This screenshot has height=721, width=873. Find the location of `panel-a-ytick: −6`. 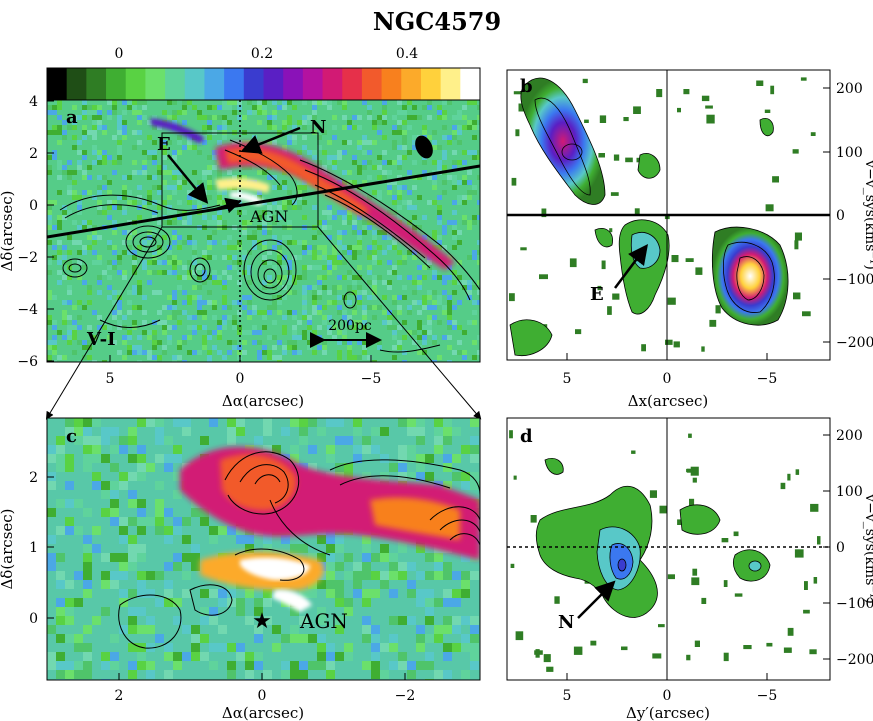

panel-a-ytick: −6 is located at coordinates (27, 362).